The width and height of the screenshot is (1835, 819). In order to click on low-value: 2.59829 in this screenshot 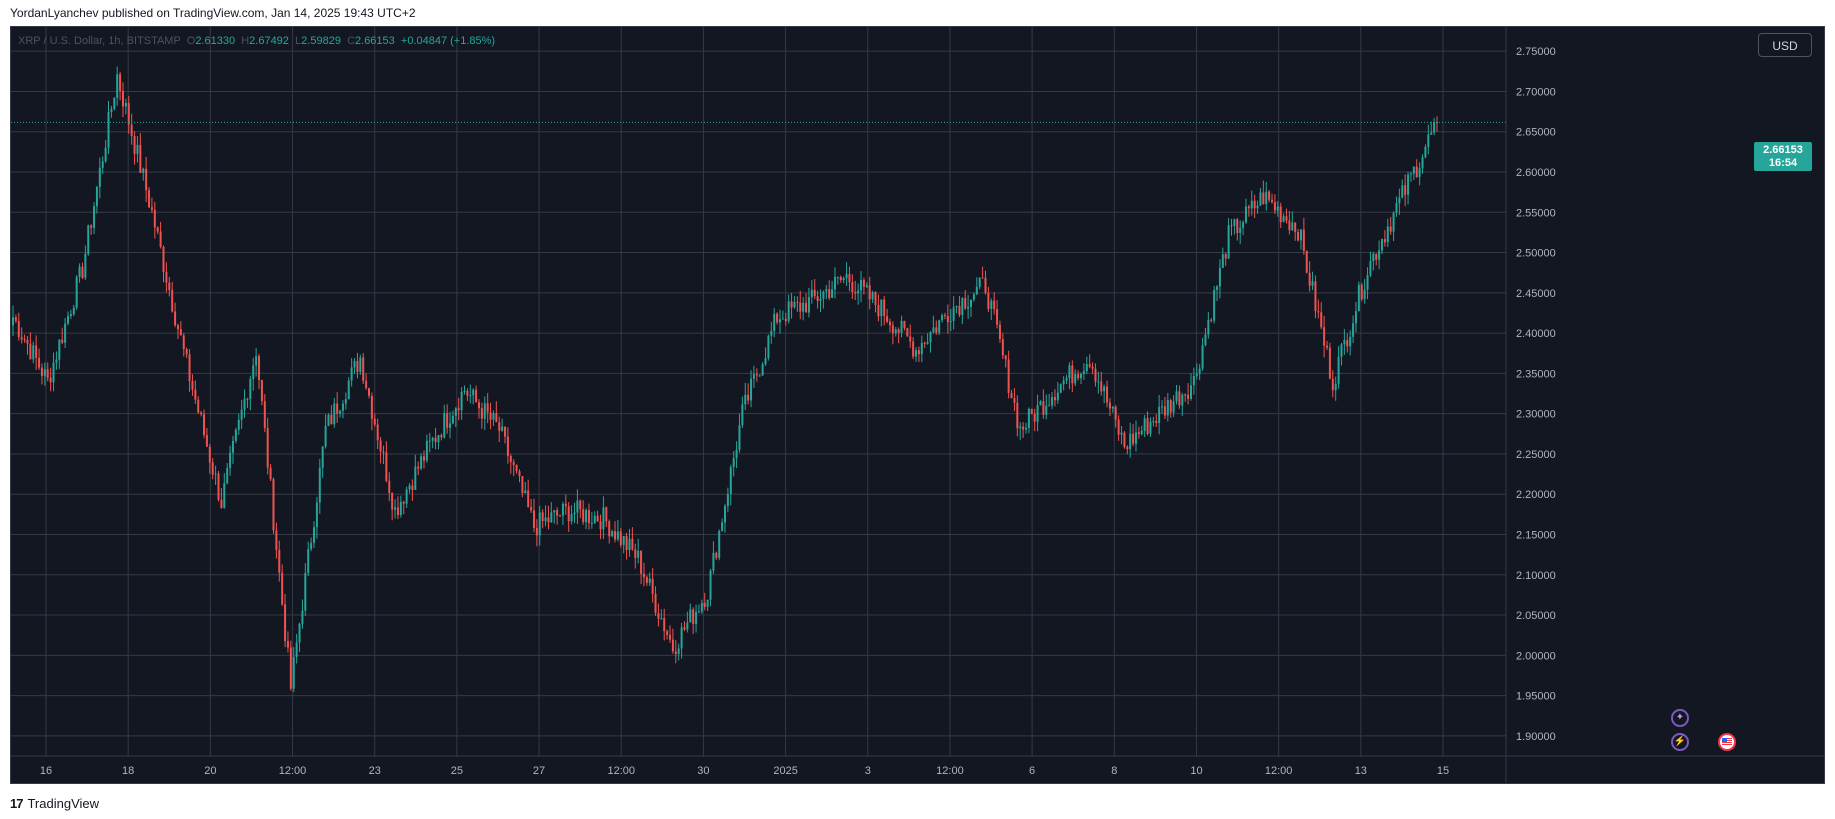, I will do `click(321, 41)`.